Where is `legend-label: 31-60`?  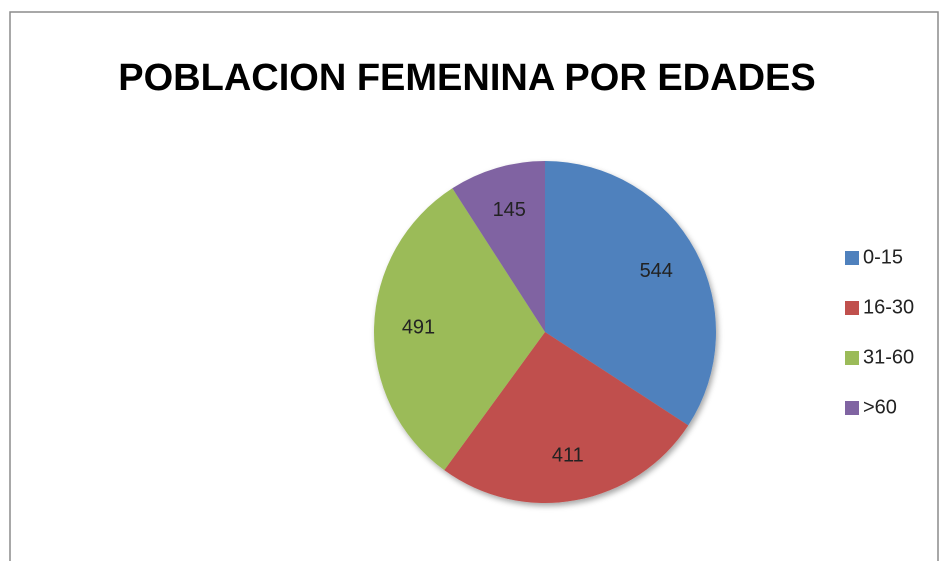 legend-label: 31-60 is located at coordinates (888, 357).